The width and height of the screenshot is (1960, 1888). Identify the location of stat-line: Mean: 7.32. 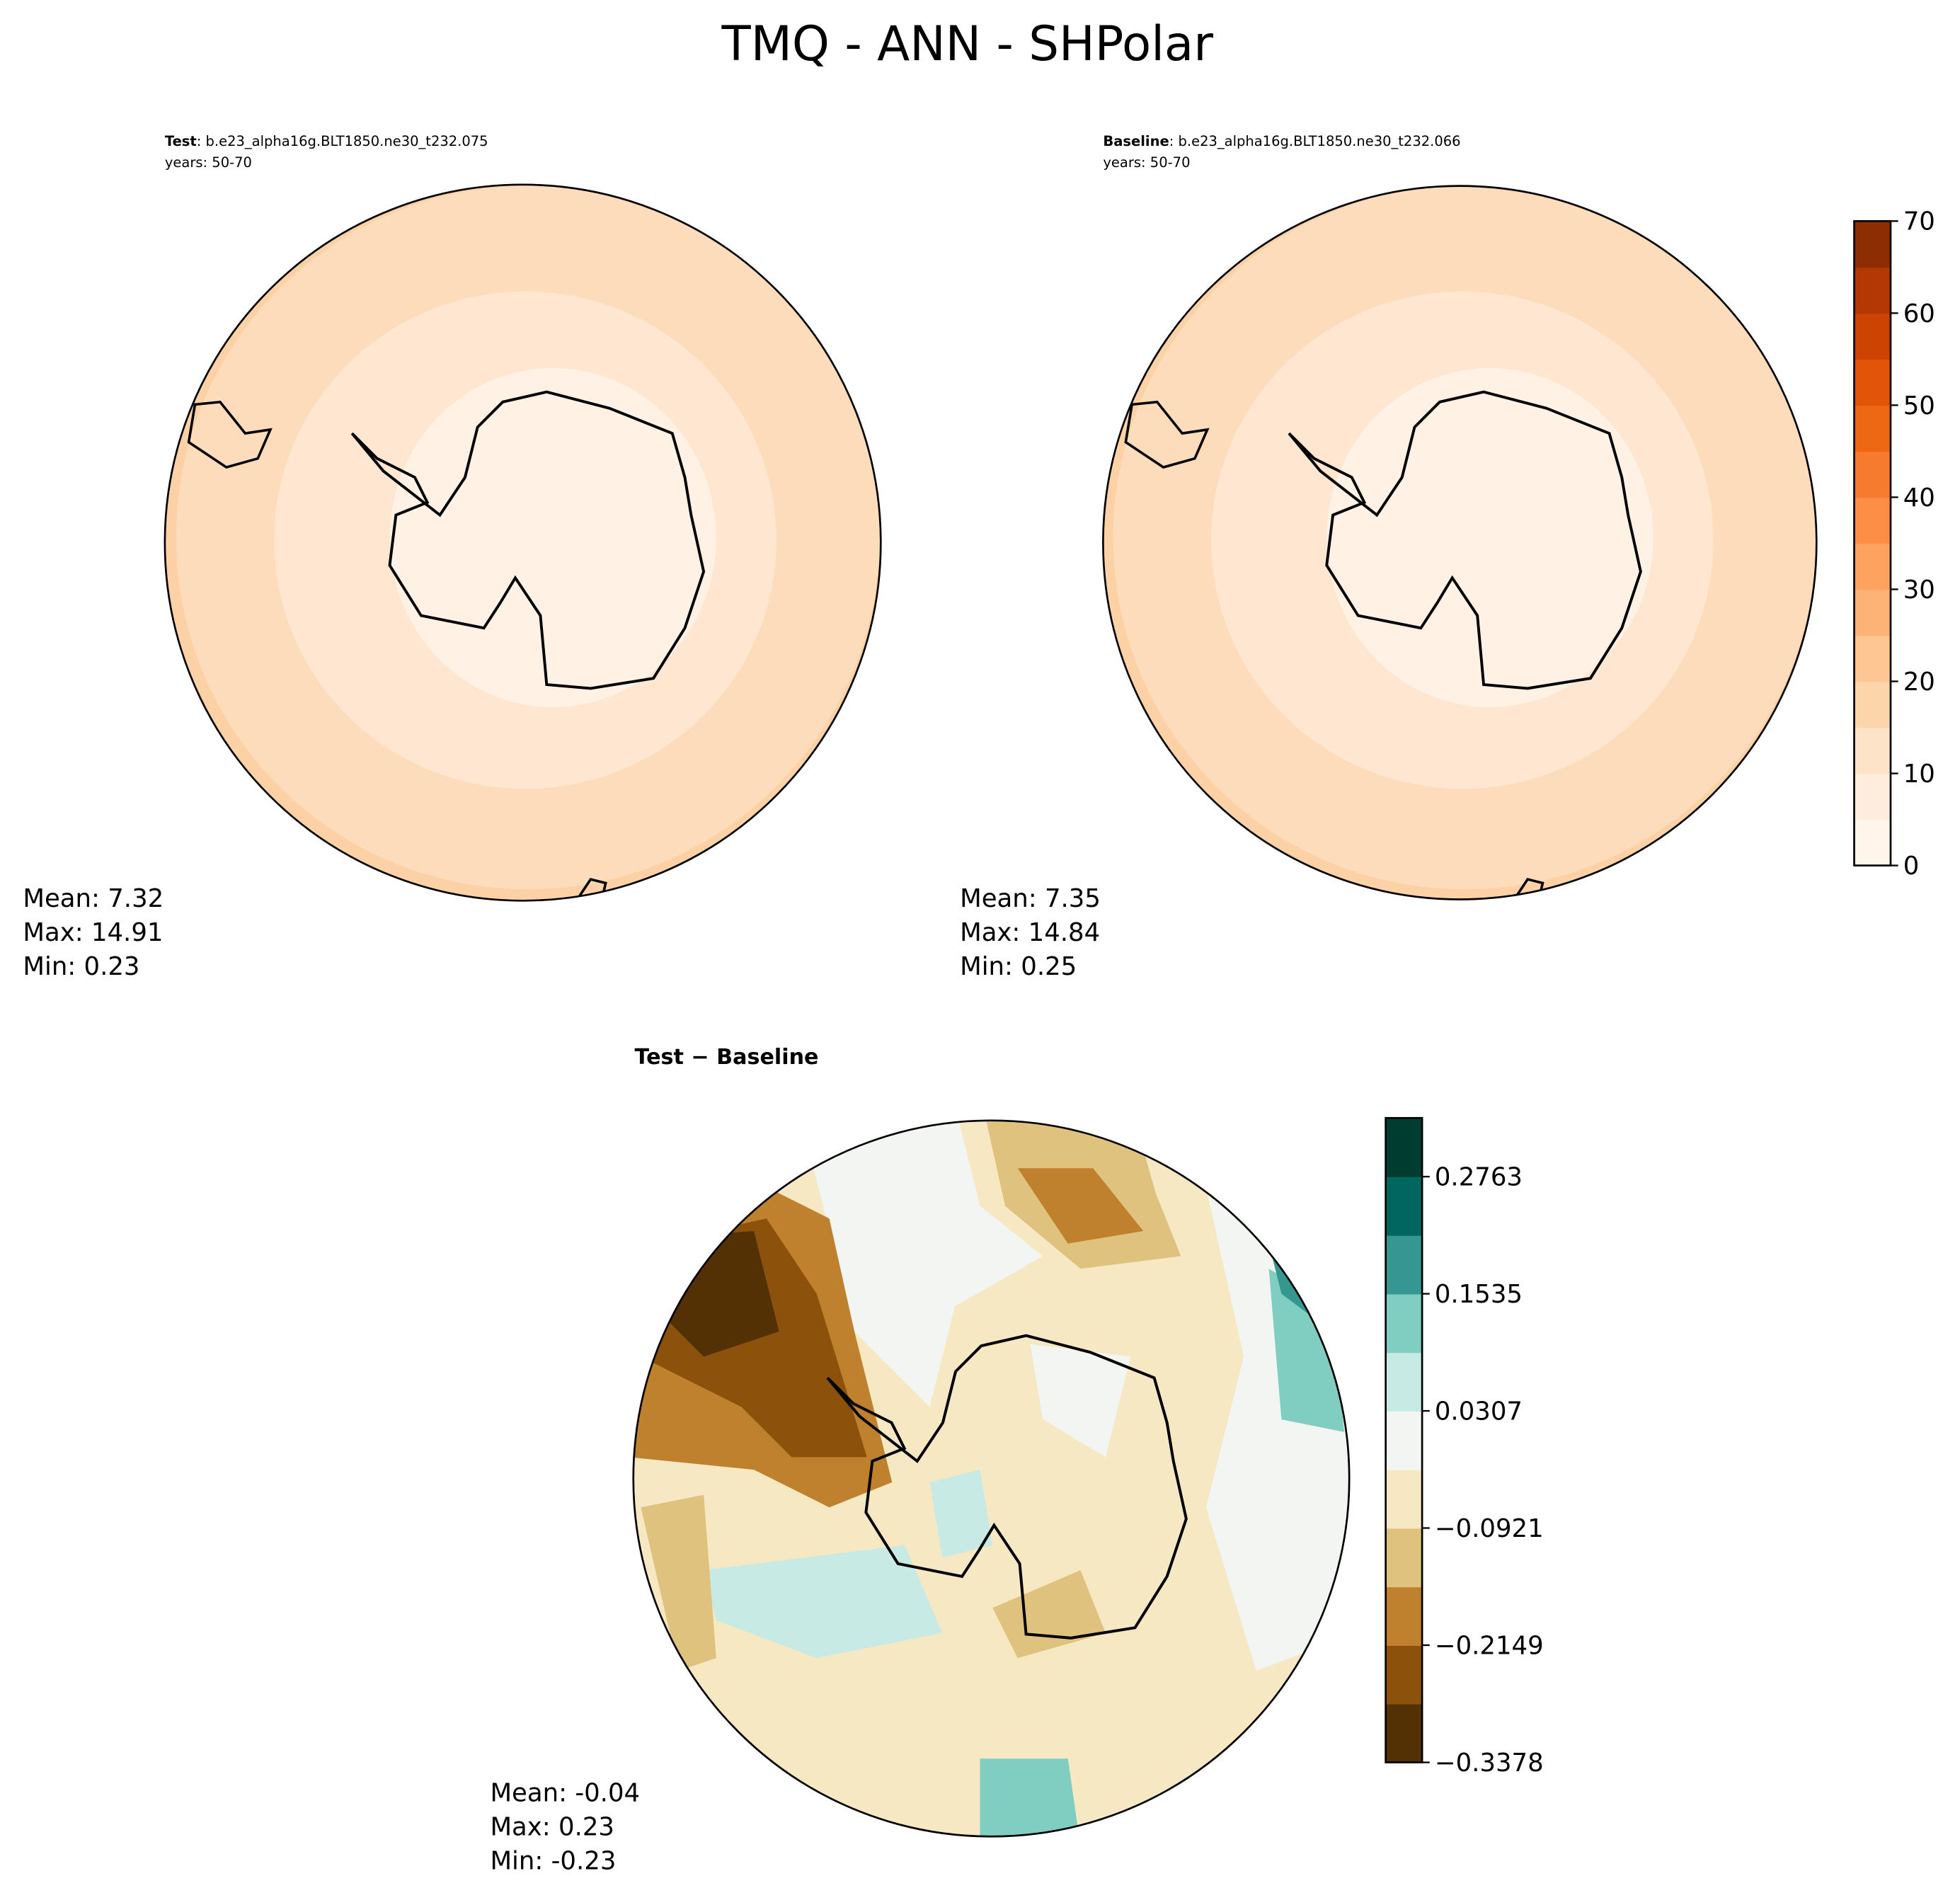
(93, 898).